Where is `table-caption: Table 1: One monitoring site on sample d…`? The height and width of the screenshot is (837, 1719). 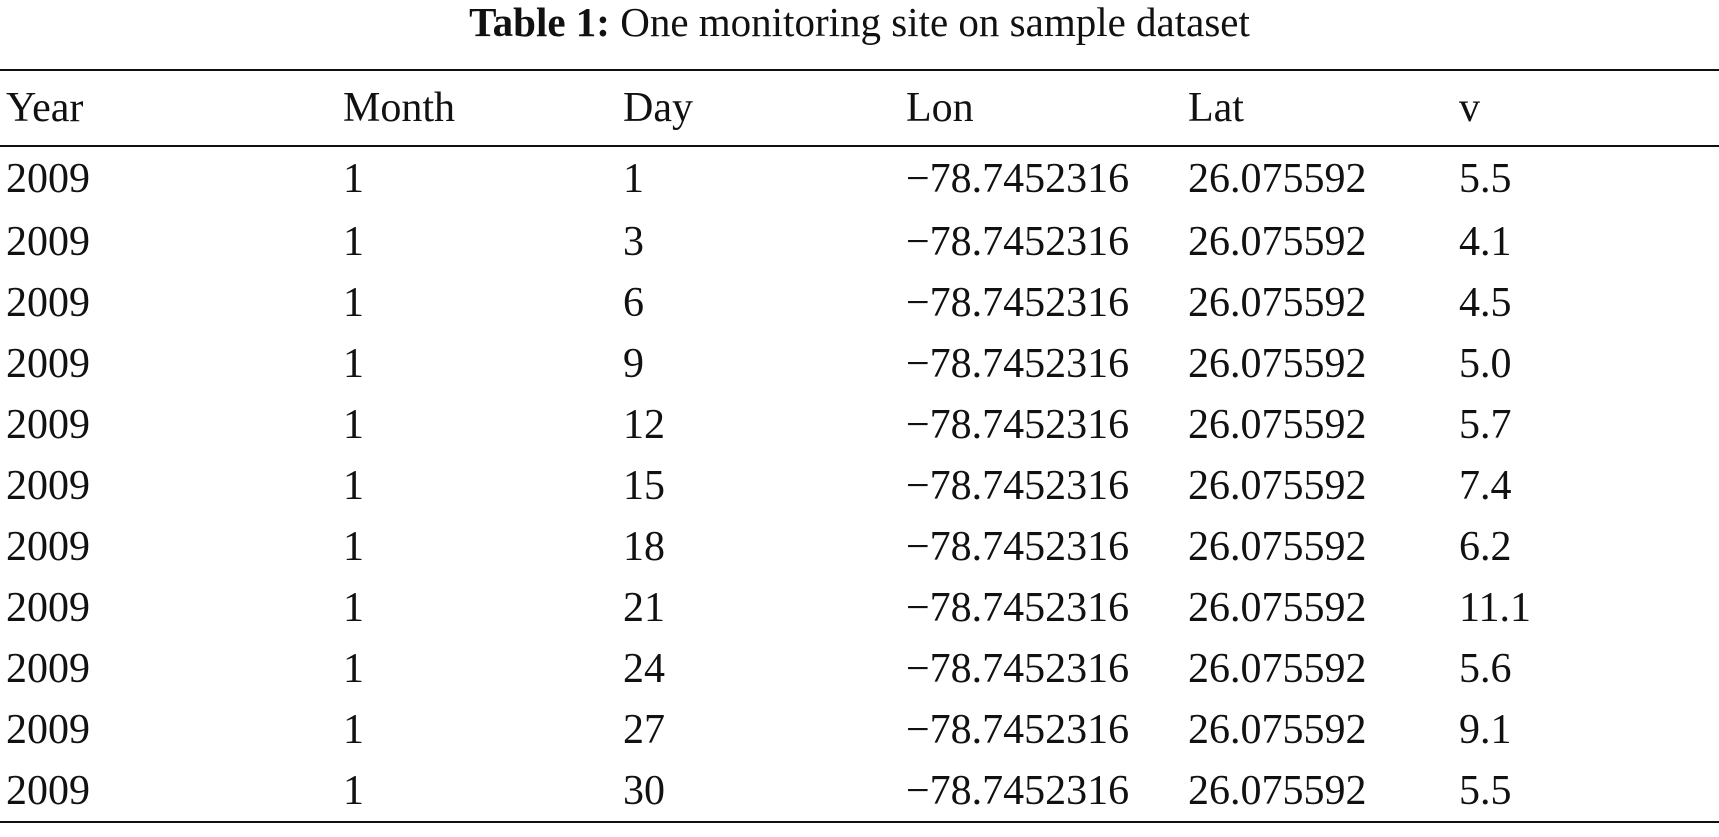 table-caption: Table 1: One monitoring site on sample d… is located at coordinates (859, 28).